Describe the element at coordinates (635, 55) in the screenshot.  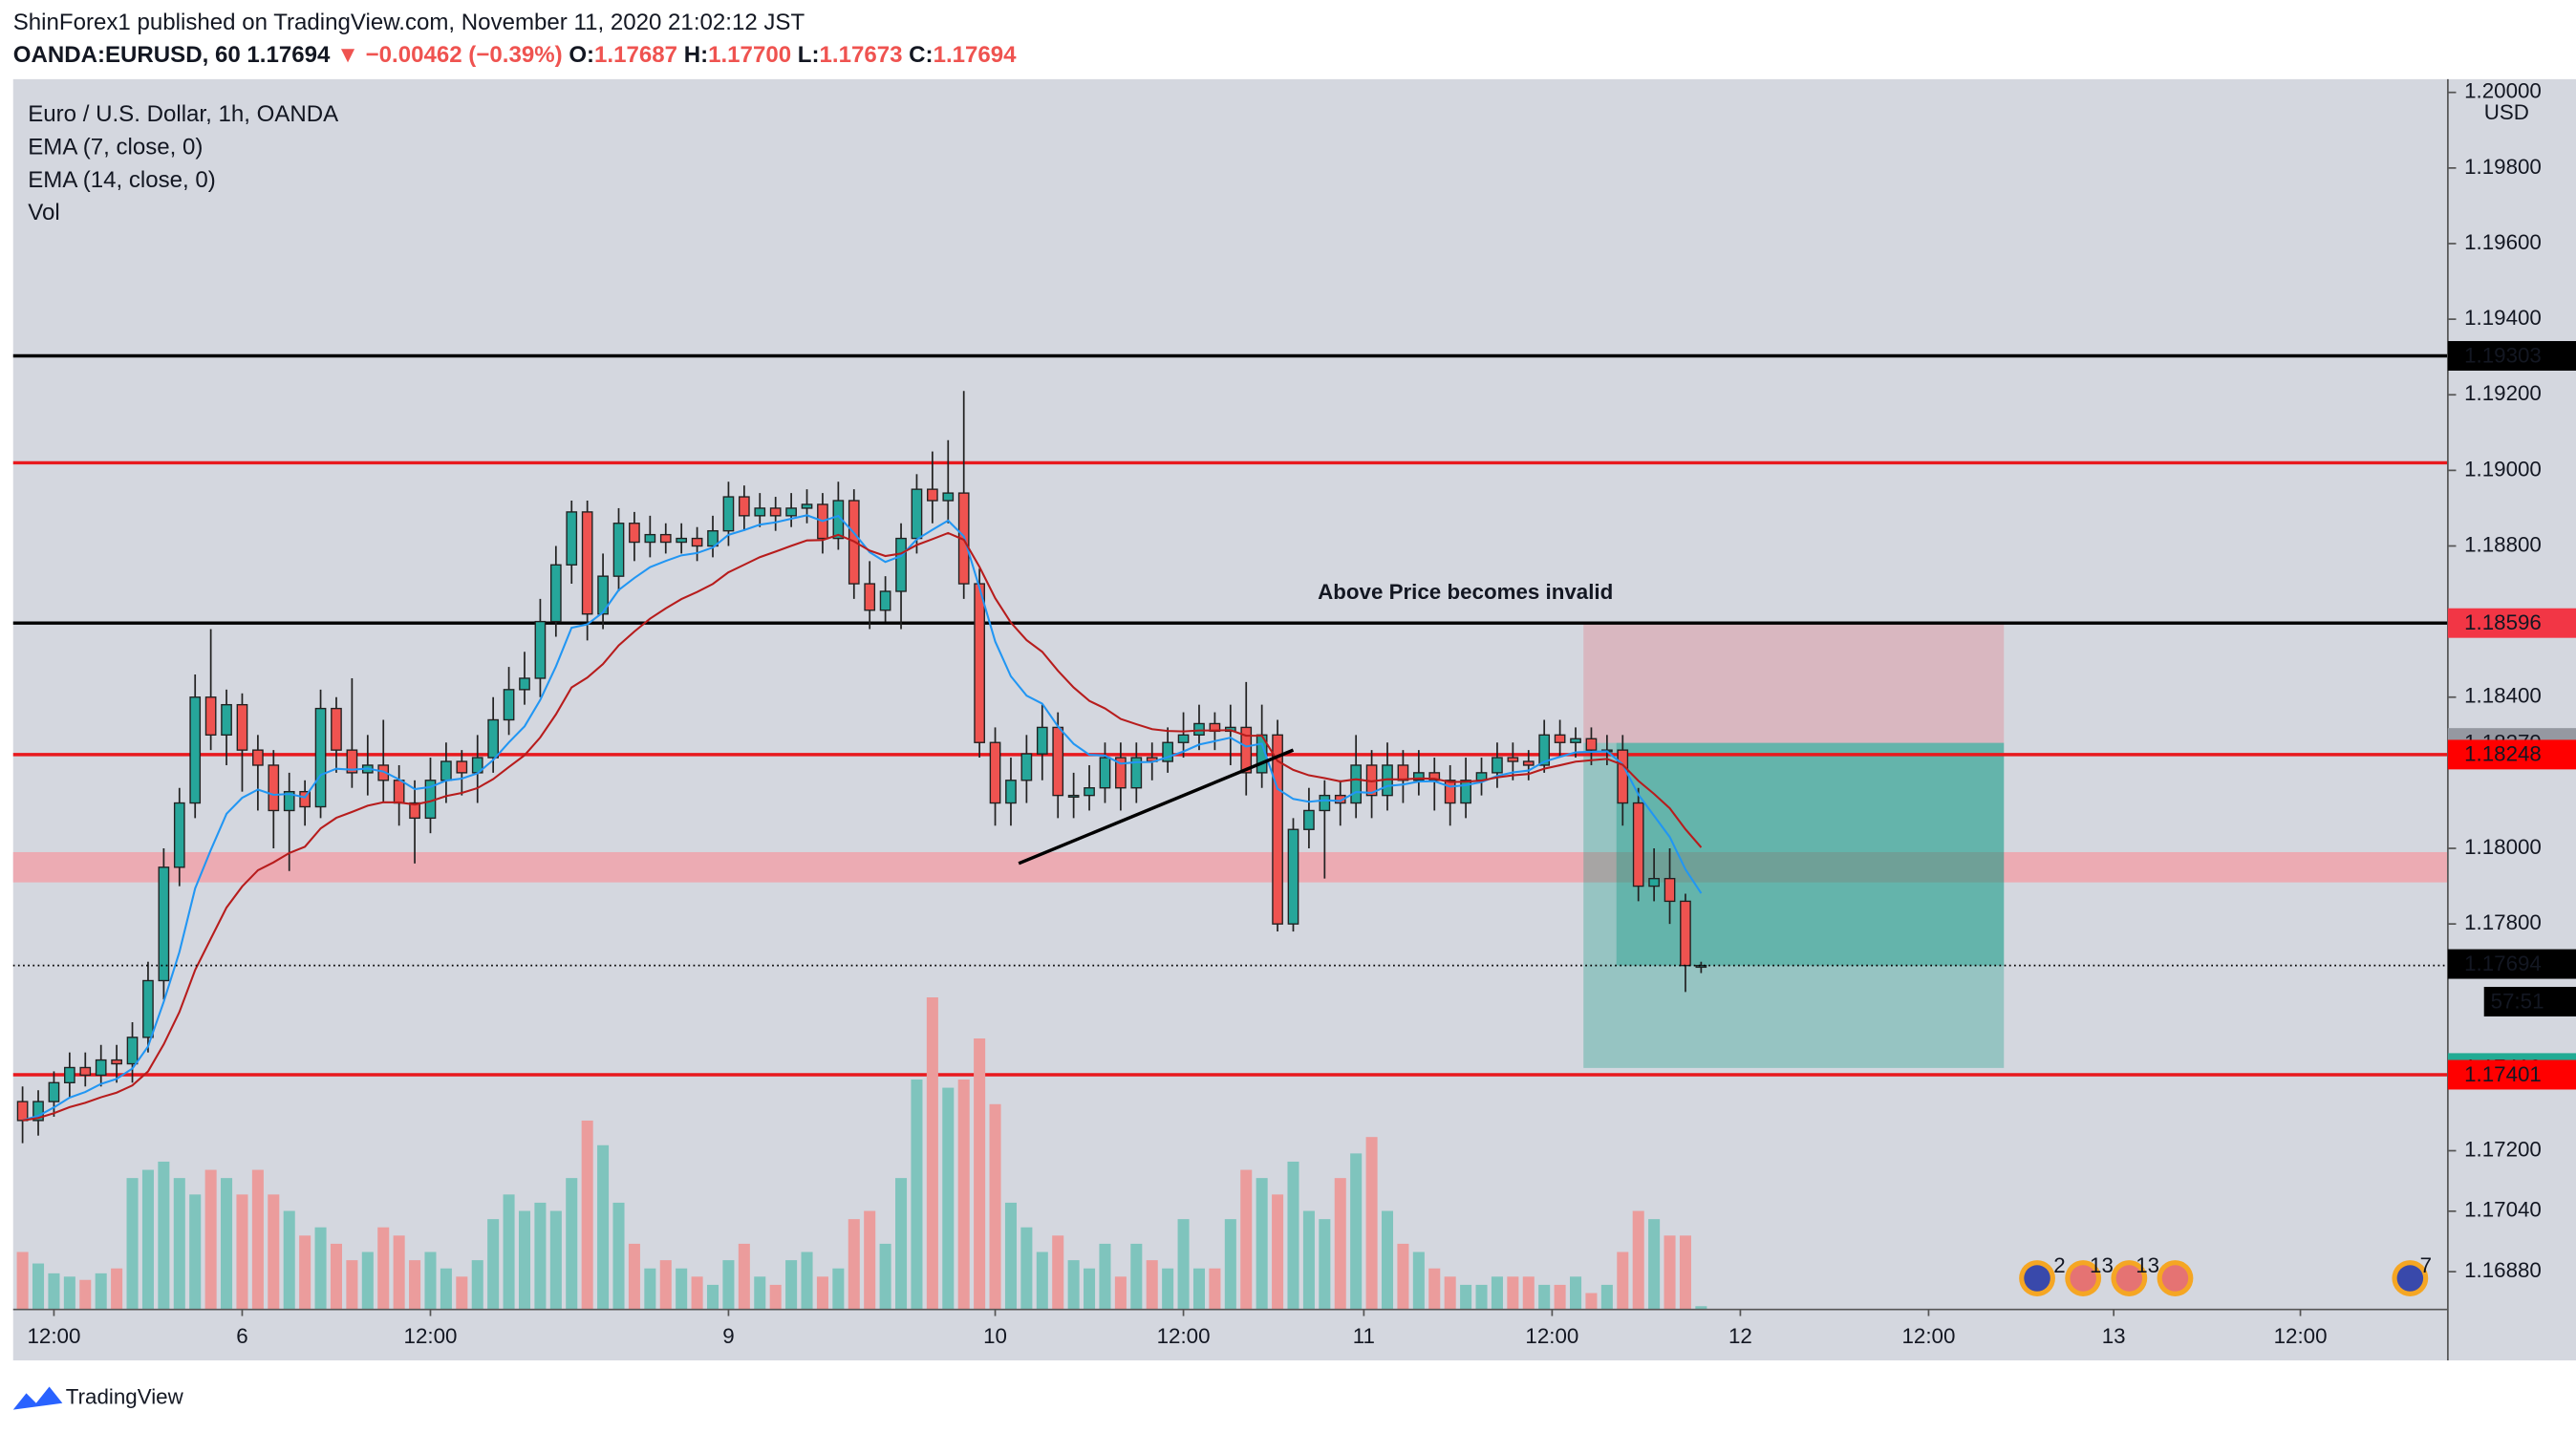
I see `open: 1.17687` at that location.